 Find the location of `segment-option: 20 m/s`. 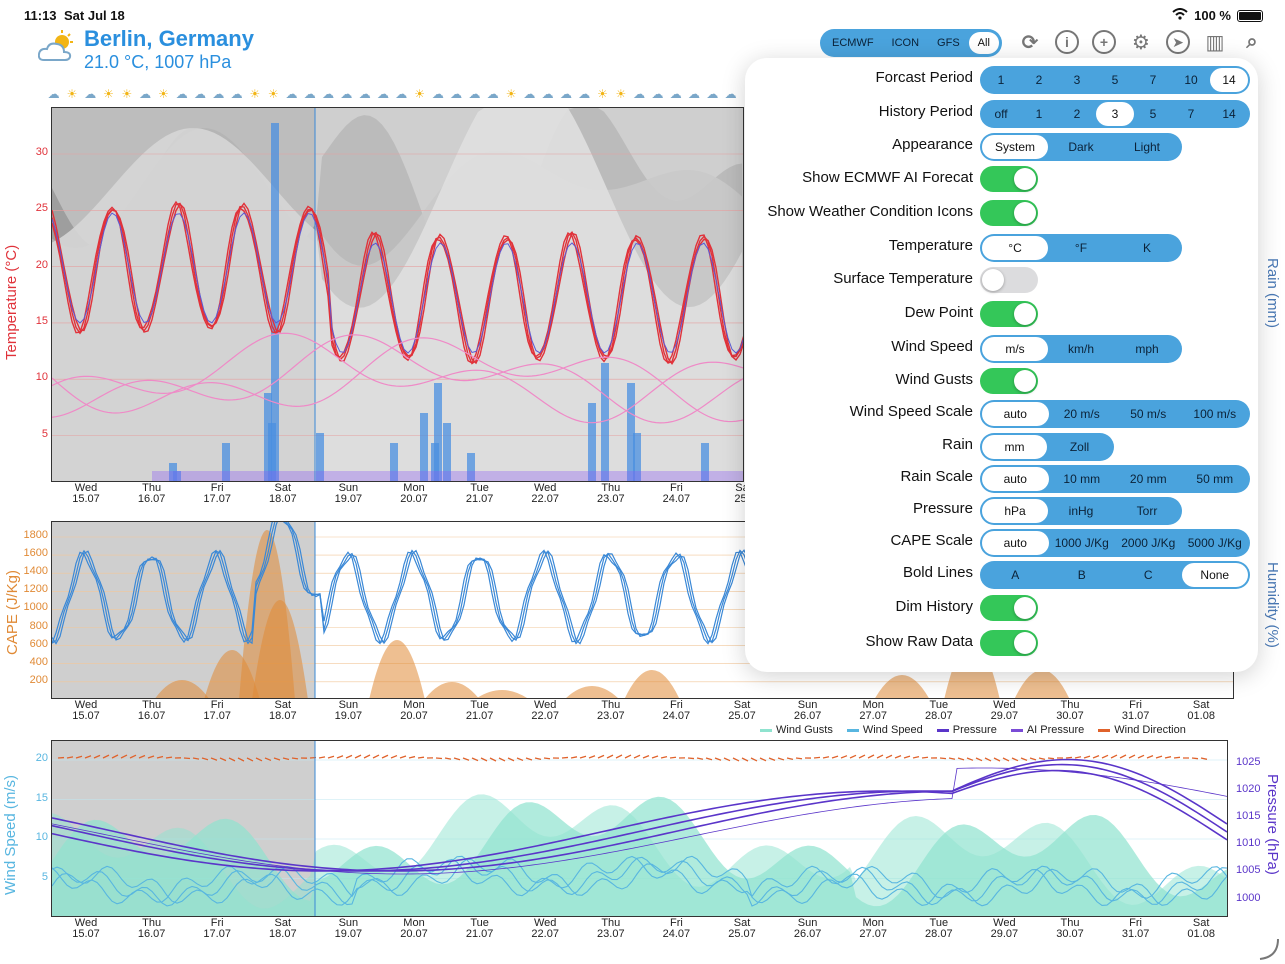

segment-option: 20 m/s is located at coordinates (1081, 414).